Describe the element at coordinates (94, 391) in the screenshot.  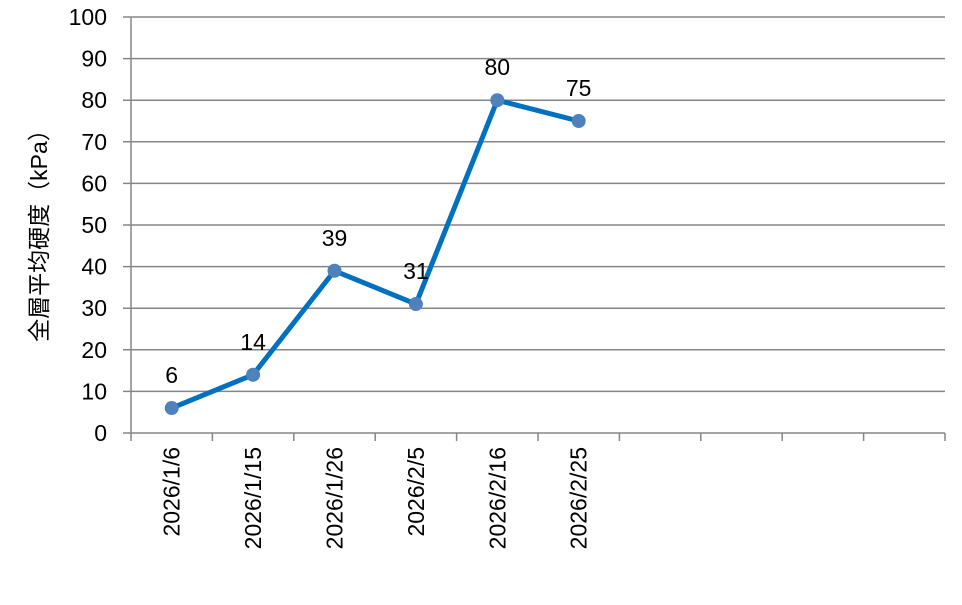
I see `y-tick-label: 10` at that location.